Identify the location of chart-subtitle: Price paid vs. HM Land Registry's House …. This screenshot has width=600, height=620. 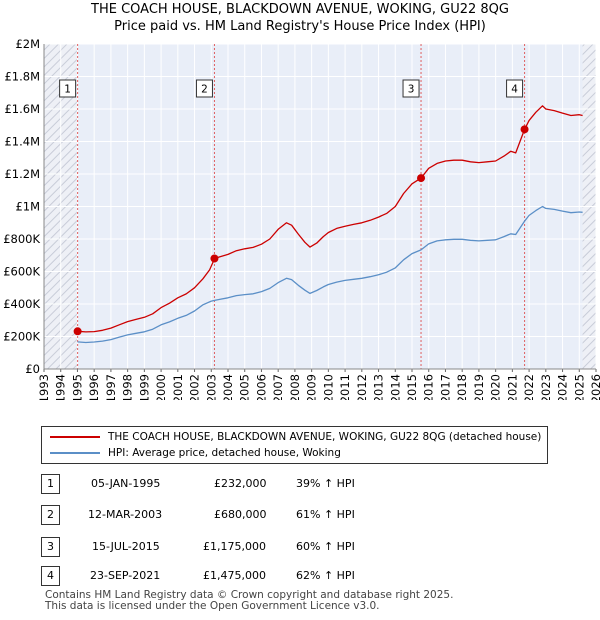
(300, 26).